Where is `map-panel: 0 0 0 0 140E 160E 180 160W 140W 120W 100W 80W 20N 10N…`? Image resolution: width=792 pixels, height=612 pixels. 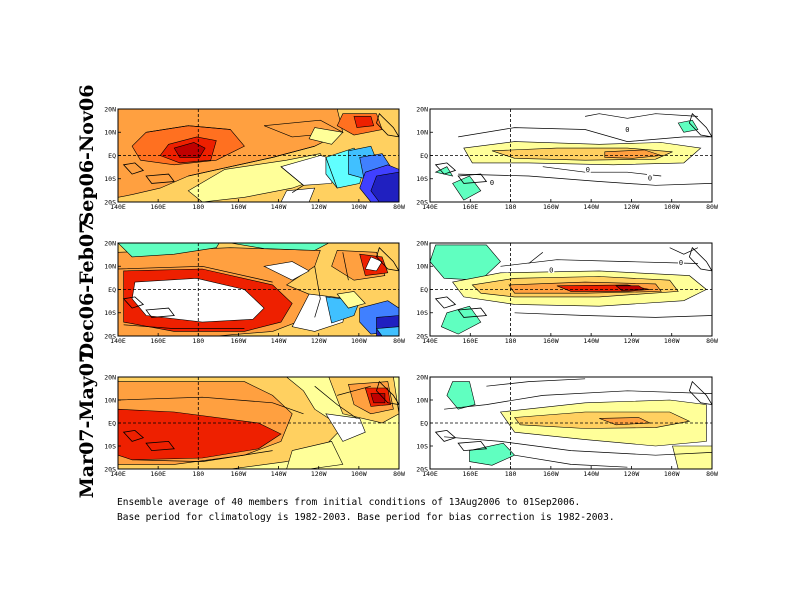 map-panel: 0 0 0 0 140E 160E 180 160W 140W 120W 100W 80W 20N 10N… is located at coordinates (567, 158).